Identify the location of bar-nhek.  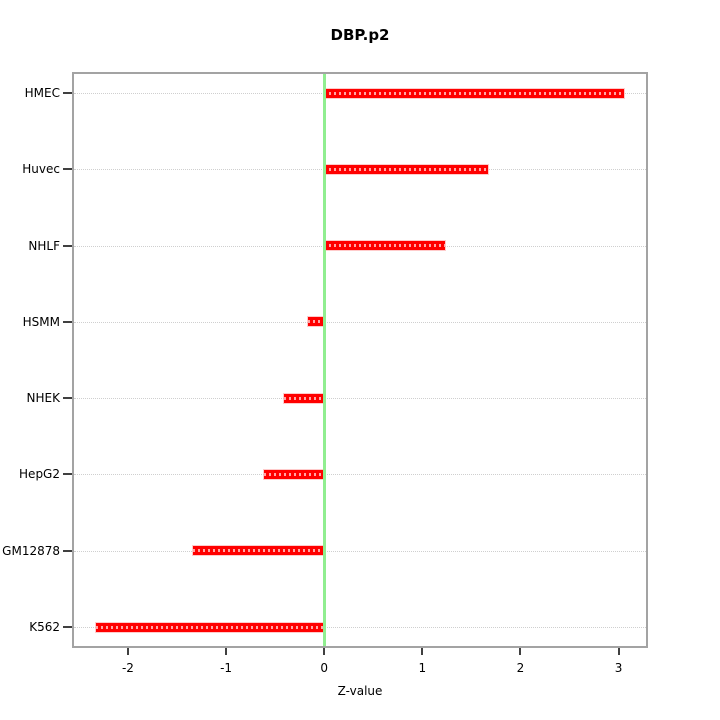
(304, 398).